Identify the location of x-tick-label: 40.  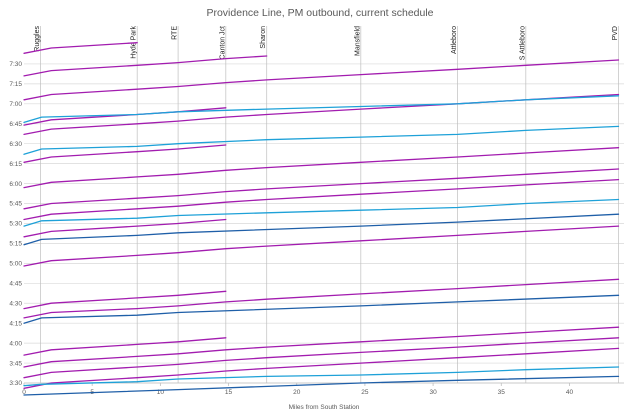
(570, 392).